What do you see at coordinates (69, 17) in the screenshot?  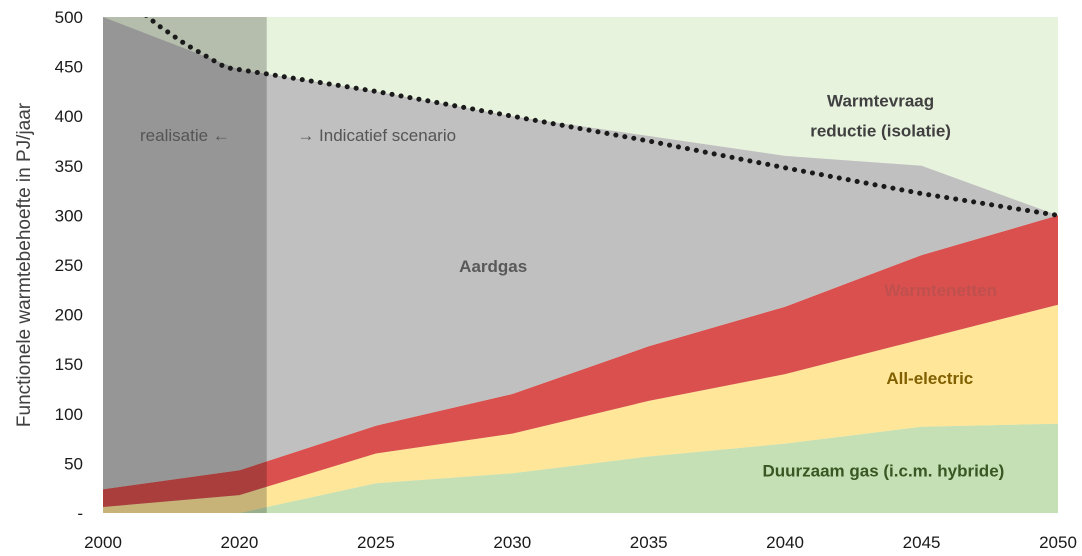 I see `y-tick-label: 500` at bounding box center [69, 17].